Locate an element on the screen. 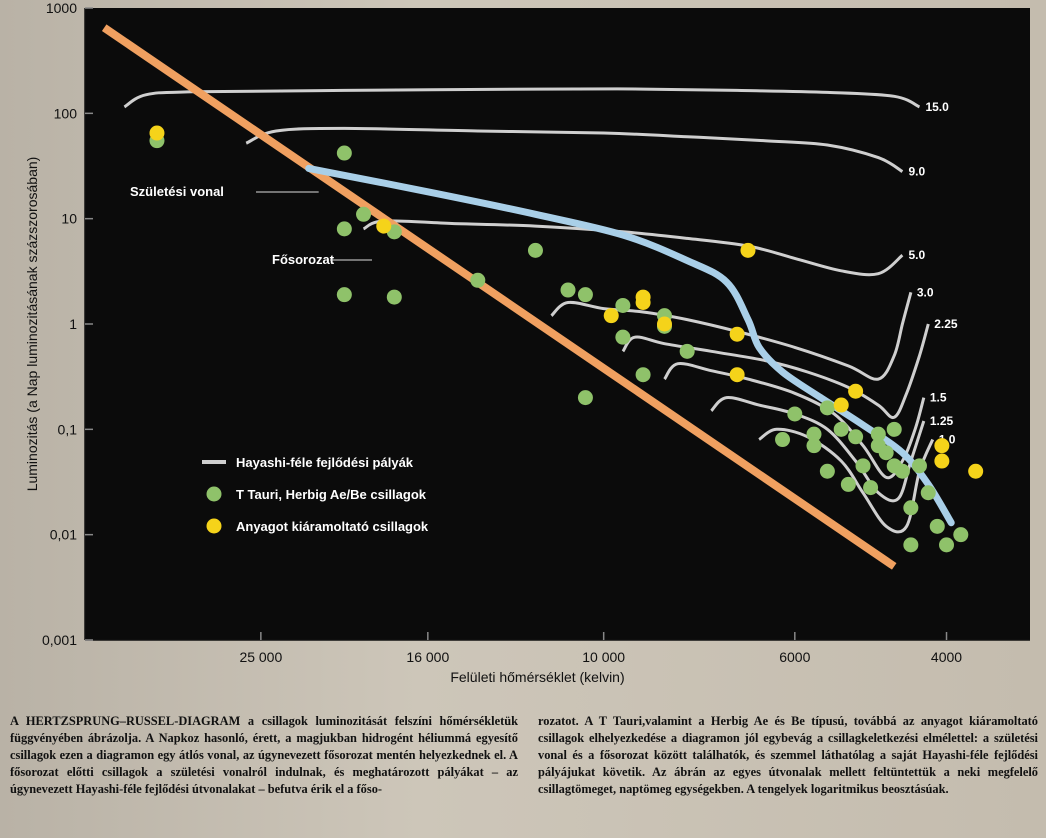 Image resolution: width=1046 pixels, height=838 pixels. main-sequence-annotation: Fősorozat is located at coordinates (303, 259).